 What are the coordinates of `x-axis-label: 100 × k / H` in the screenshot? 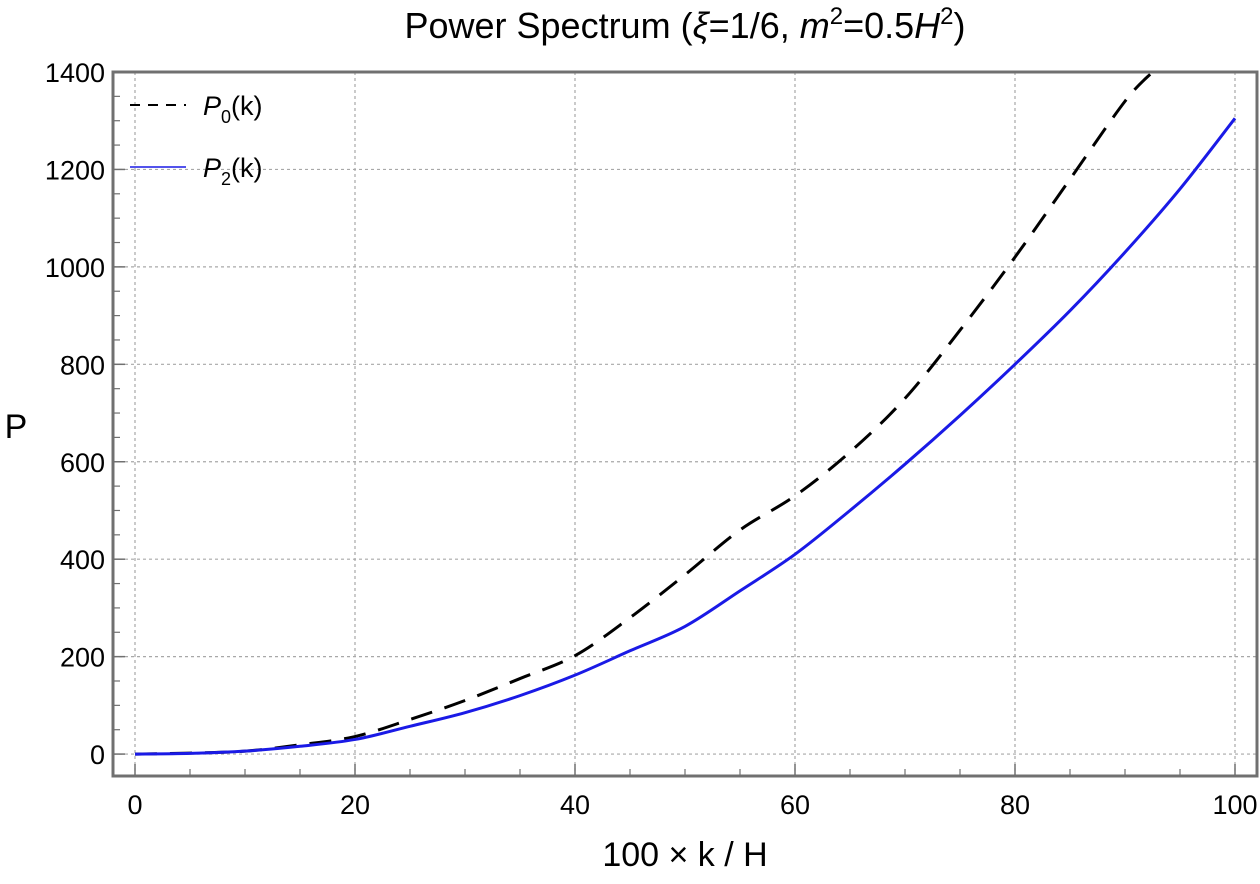 It's located at (684, 855).